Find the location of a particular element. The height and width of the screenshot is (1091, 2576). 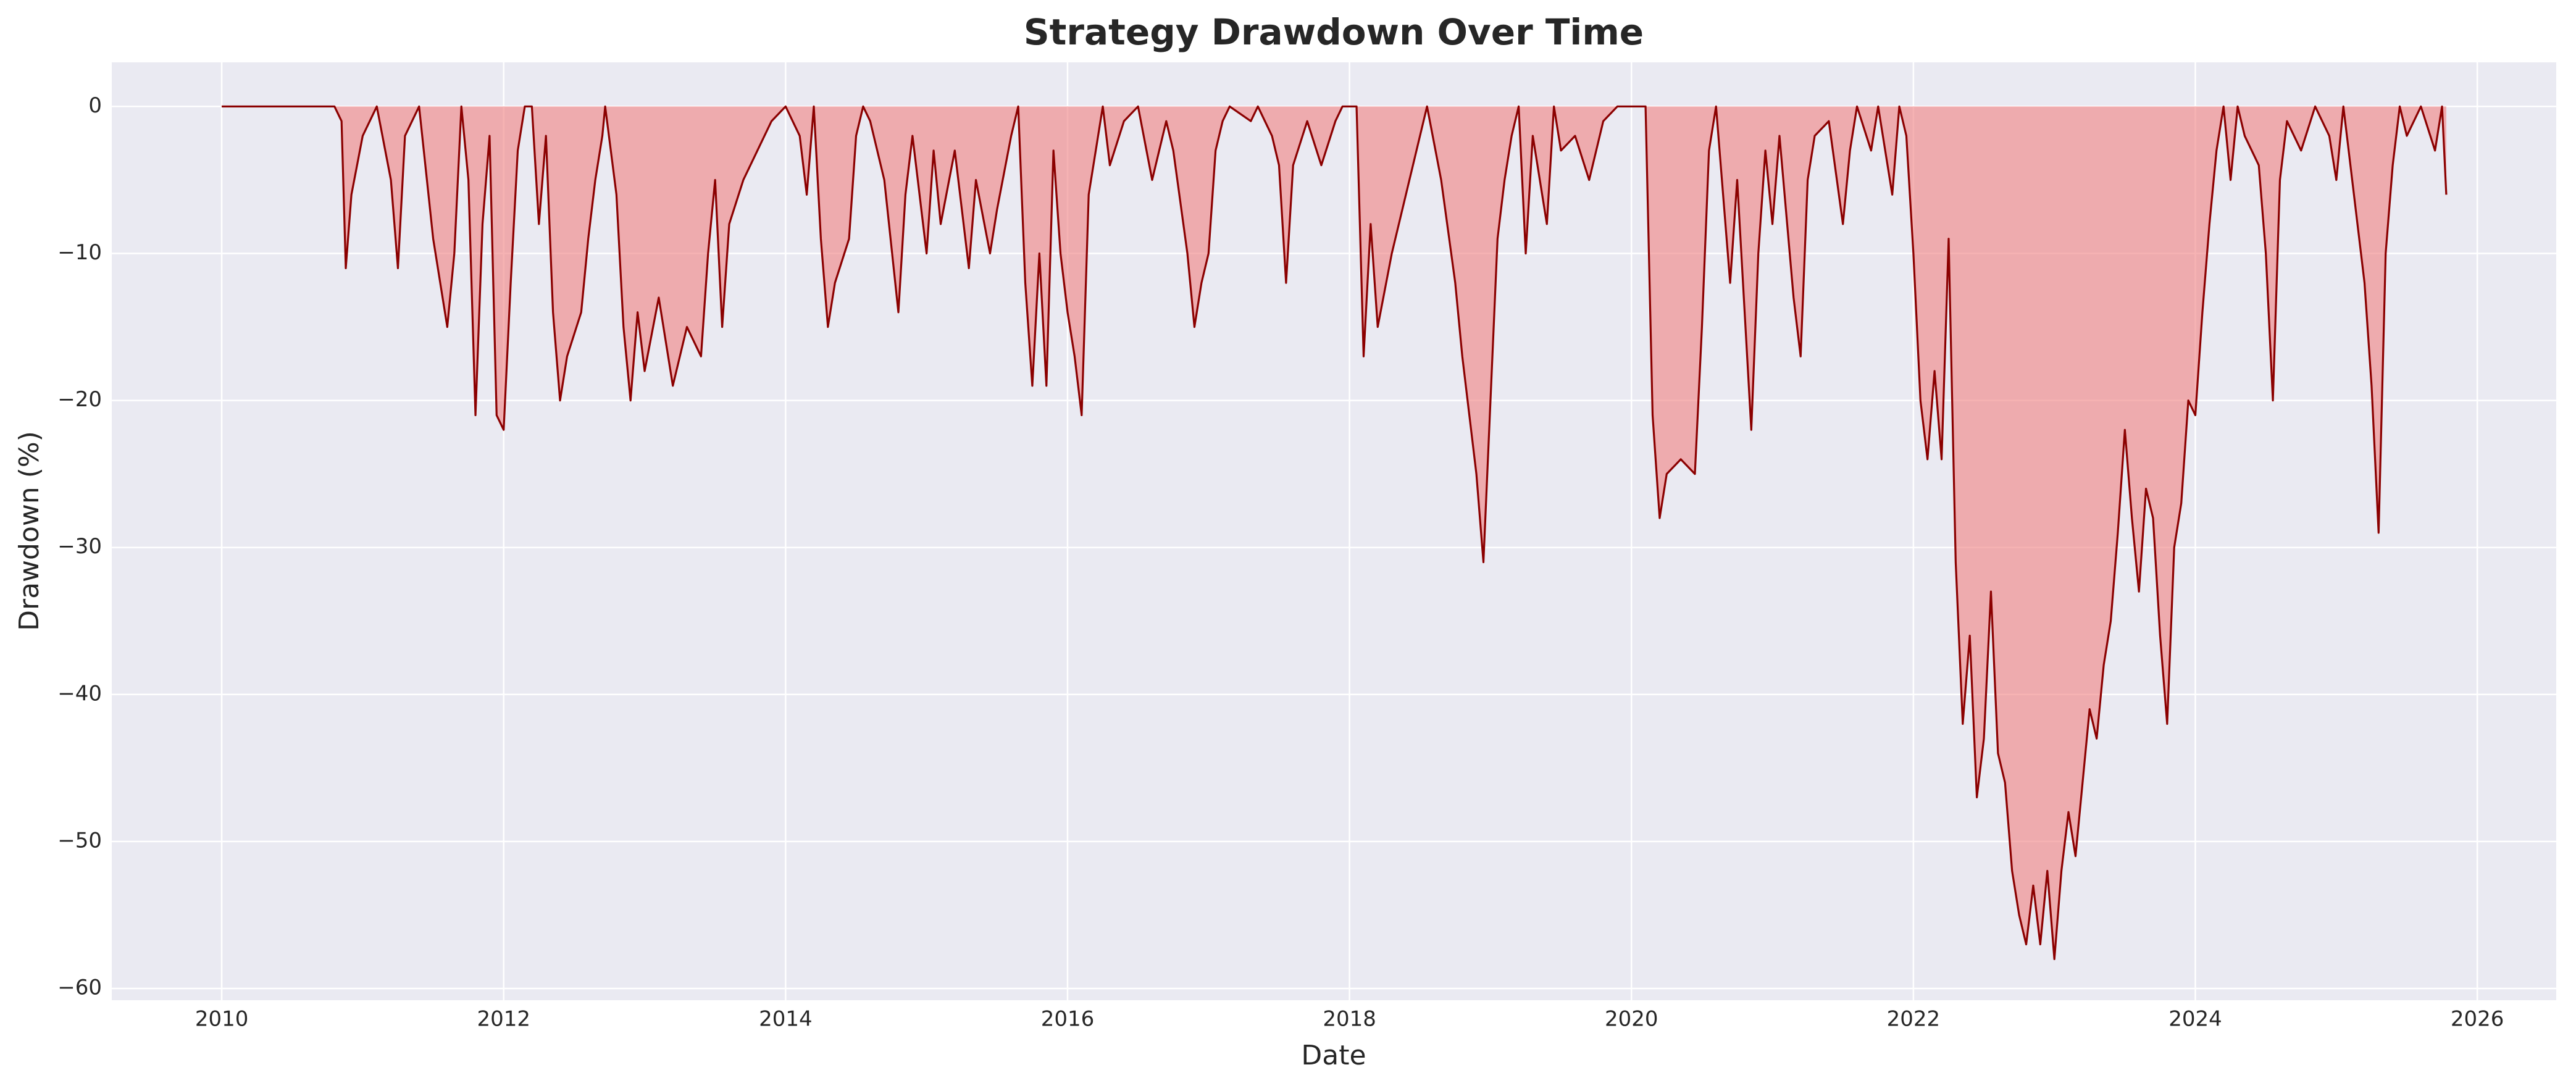

x-tick-label: 2012 is located at coordinates (503, 1019).